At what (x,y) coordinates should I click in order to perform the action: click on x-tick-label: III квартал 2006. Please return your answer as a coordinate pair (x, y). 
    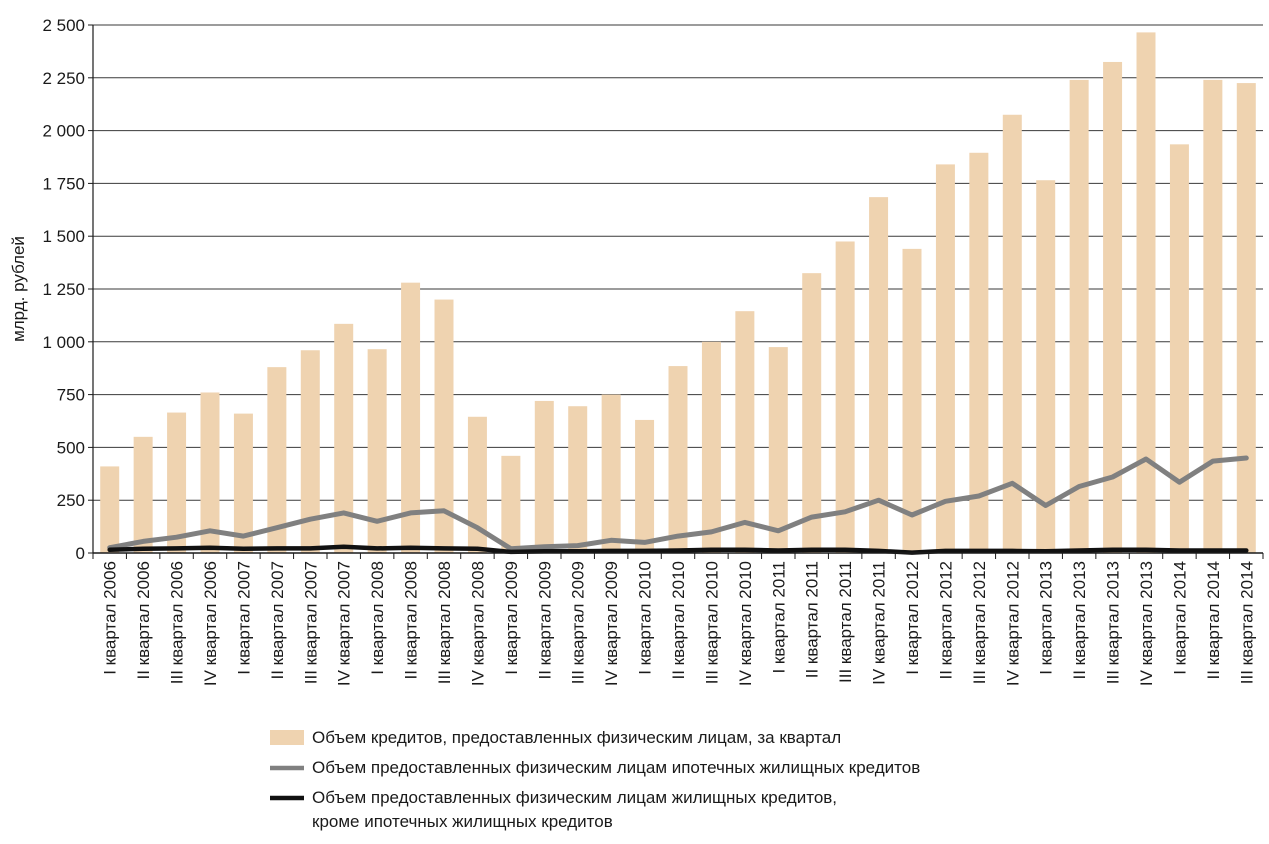
    Looking at the image, I should click on (177, 622).